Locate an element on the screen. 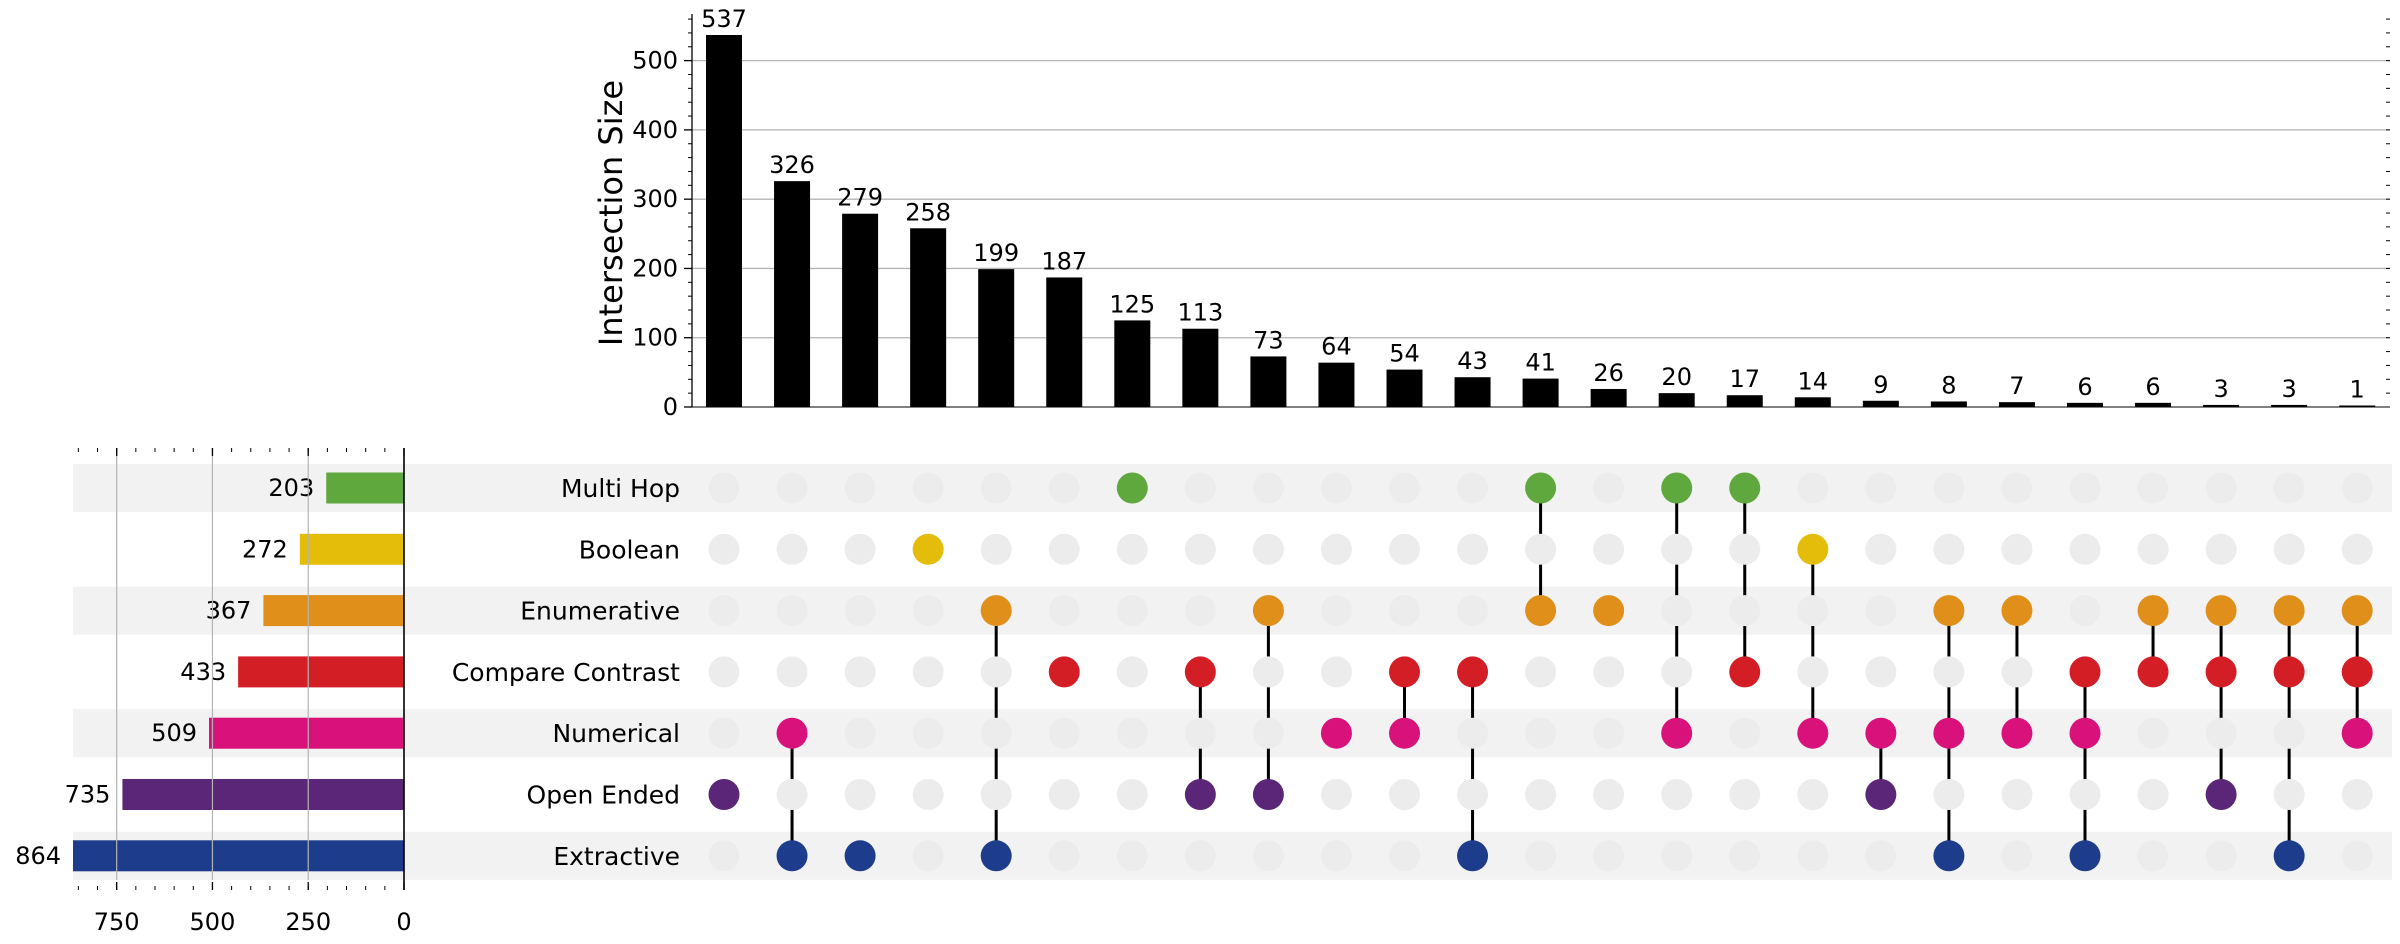 The height and width of the screenshot is (944, 2400). intersection-bar-label-13: 26 is located at coordinates (1608, 373).